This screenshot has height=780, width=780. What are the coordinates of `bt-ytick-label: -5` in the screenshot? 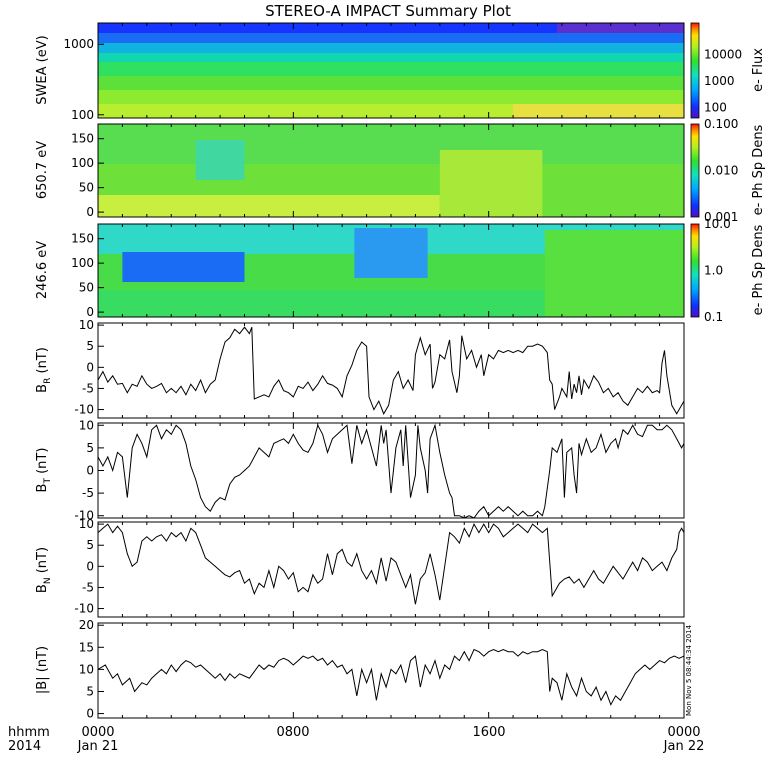 It's located at (88, 493).